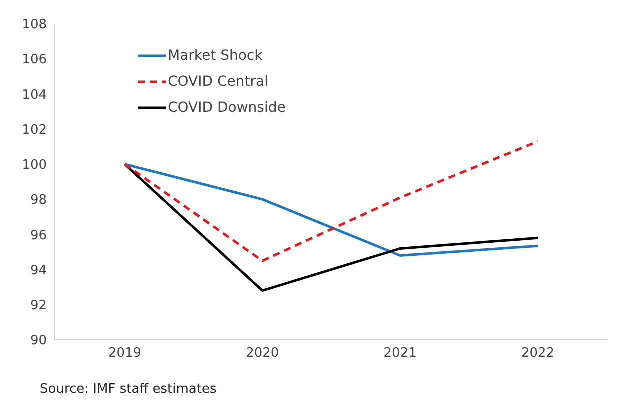 The width and height of the screenshot is (620, 401). Describe the element at coordinates (538, 354) in the screenshot. I see `x-tick-label: 2022` at that location.